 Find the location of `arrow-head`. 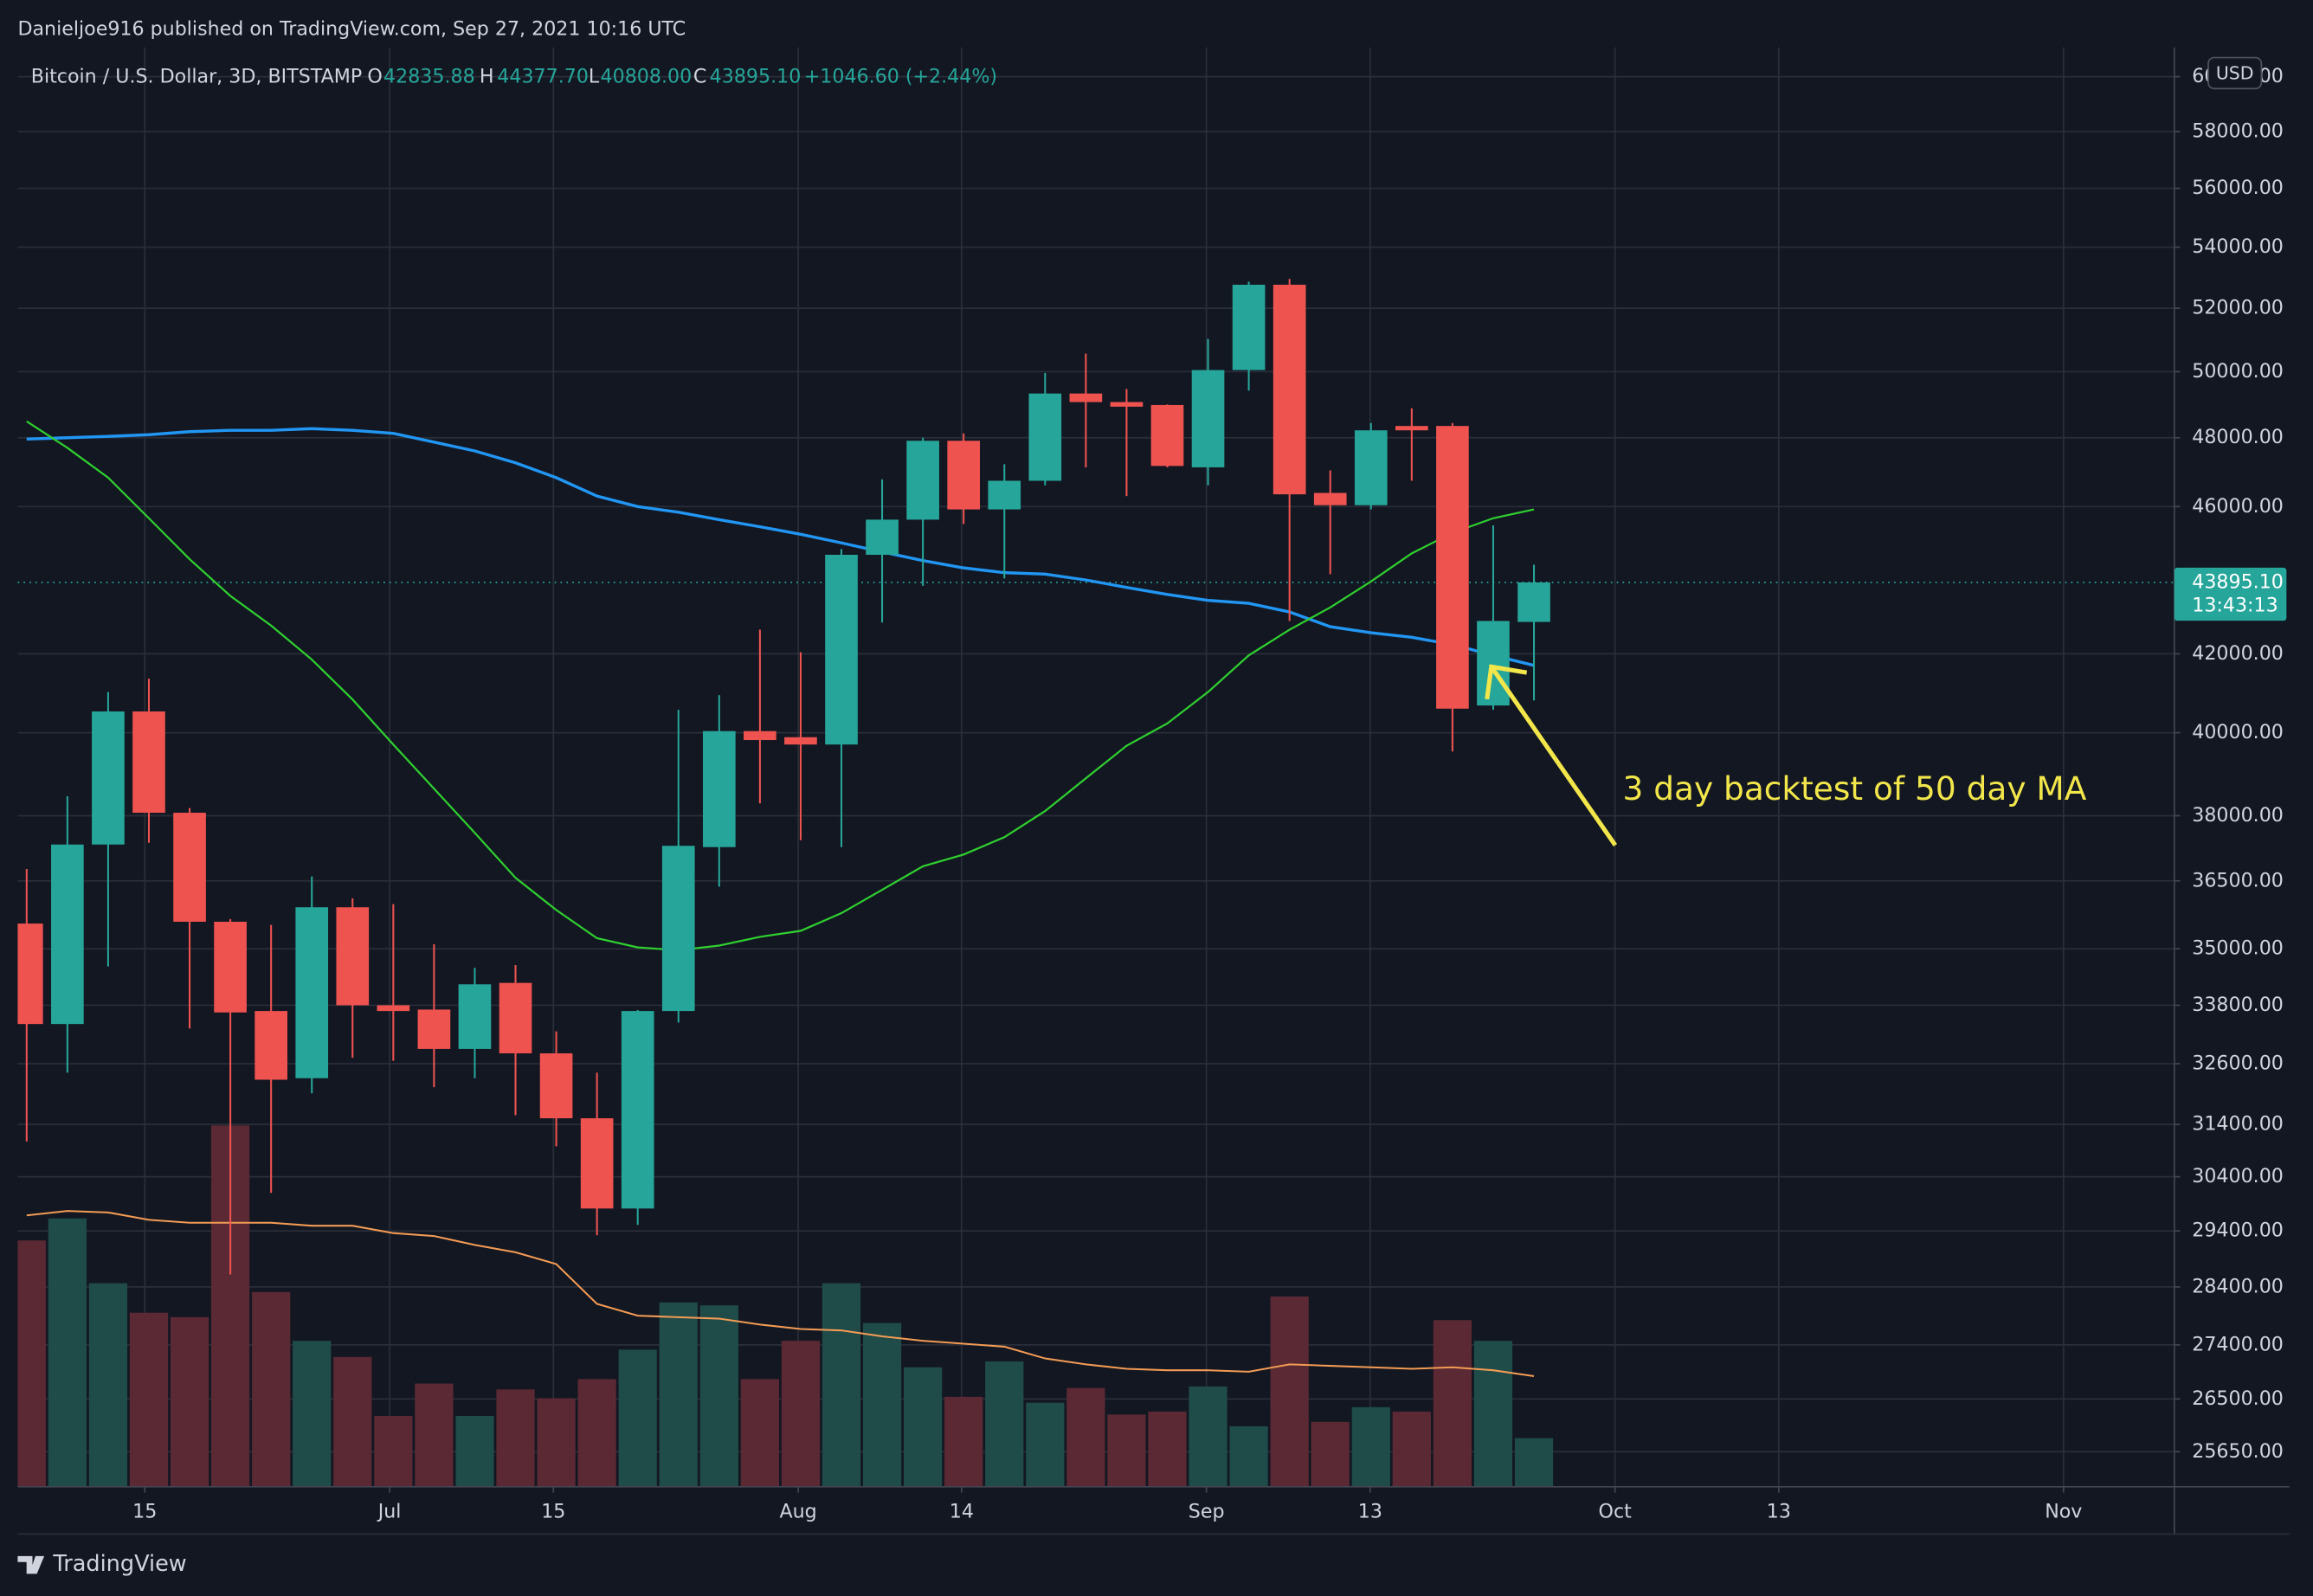

arrow-head is located at coordinates (1506, 682).